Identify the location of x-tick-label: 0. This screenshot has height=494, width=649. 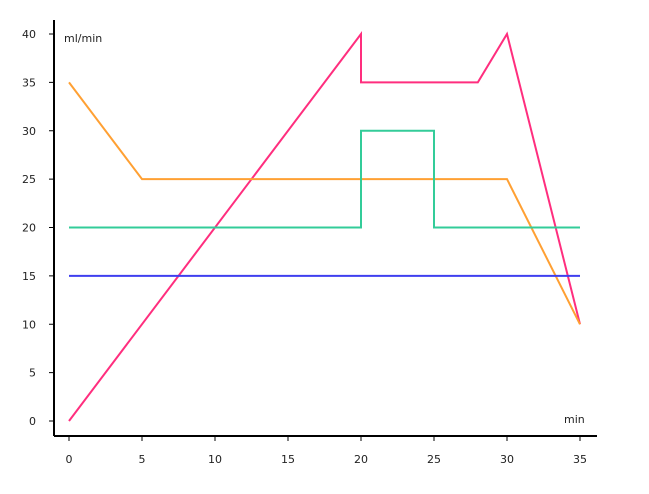
(69, 459).